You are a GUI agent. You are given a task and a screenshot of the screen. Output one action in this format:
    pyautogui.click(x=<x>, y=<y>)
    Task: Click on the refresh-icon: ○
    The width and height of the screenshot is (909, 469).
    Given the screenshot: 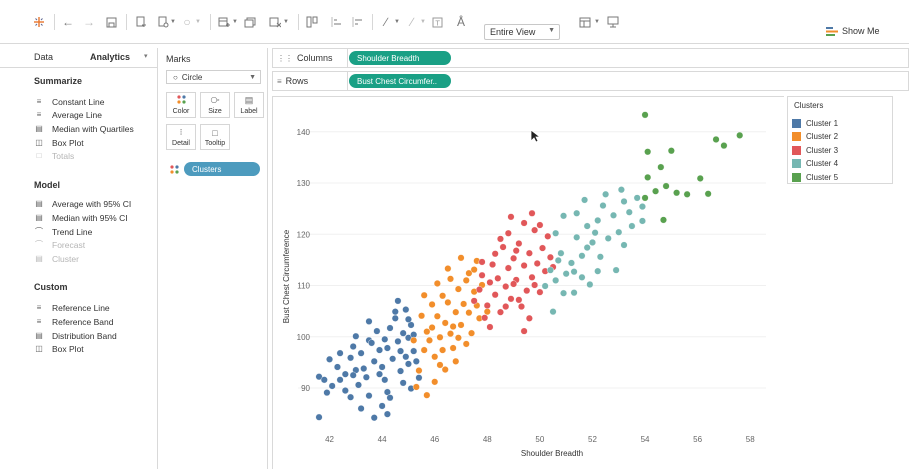 What is the action you would take?
    pyautogui.click(x=187, y=22)
    